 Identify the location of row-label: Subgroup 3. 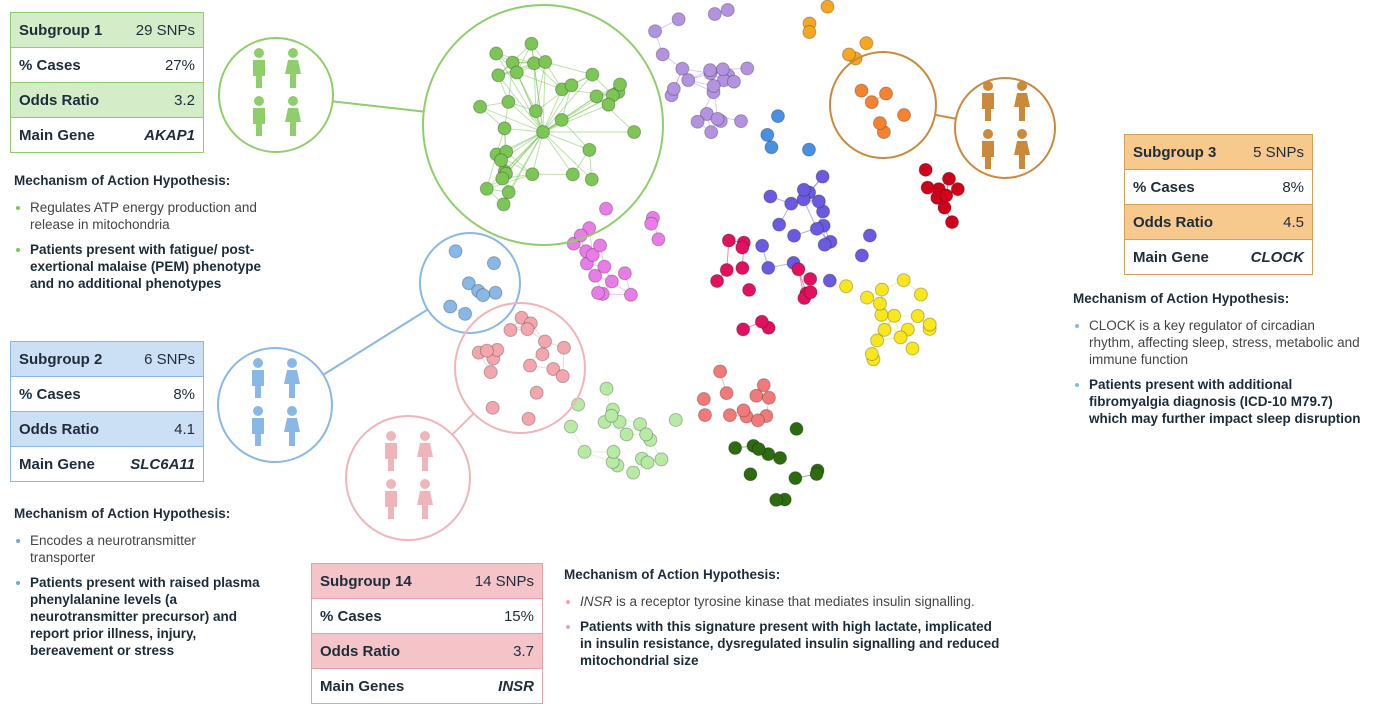
(1180, 152).